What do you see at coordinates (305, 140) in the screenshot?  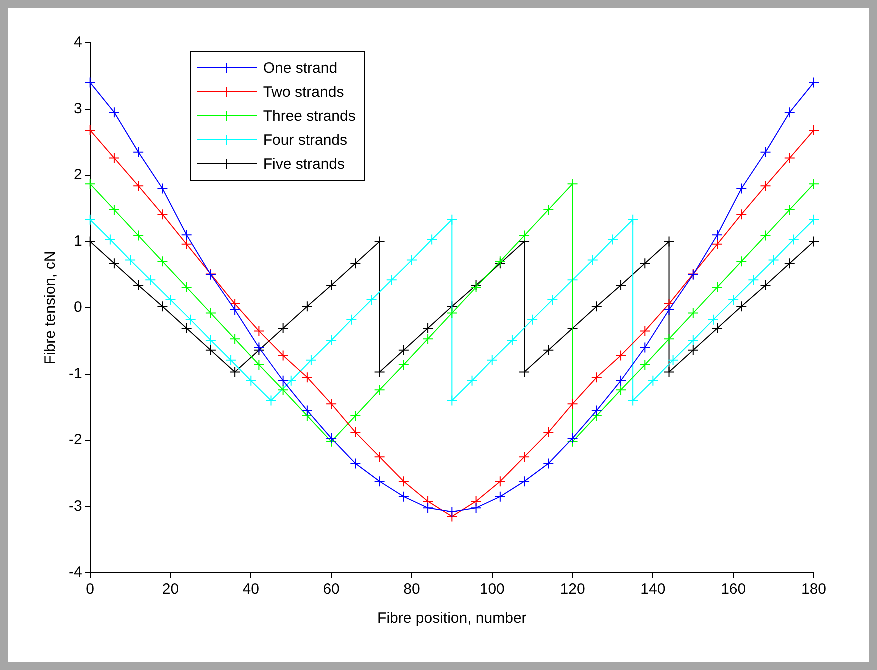 I see `legend-label: Four strands` at bounding box center [305, 140].